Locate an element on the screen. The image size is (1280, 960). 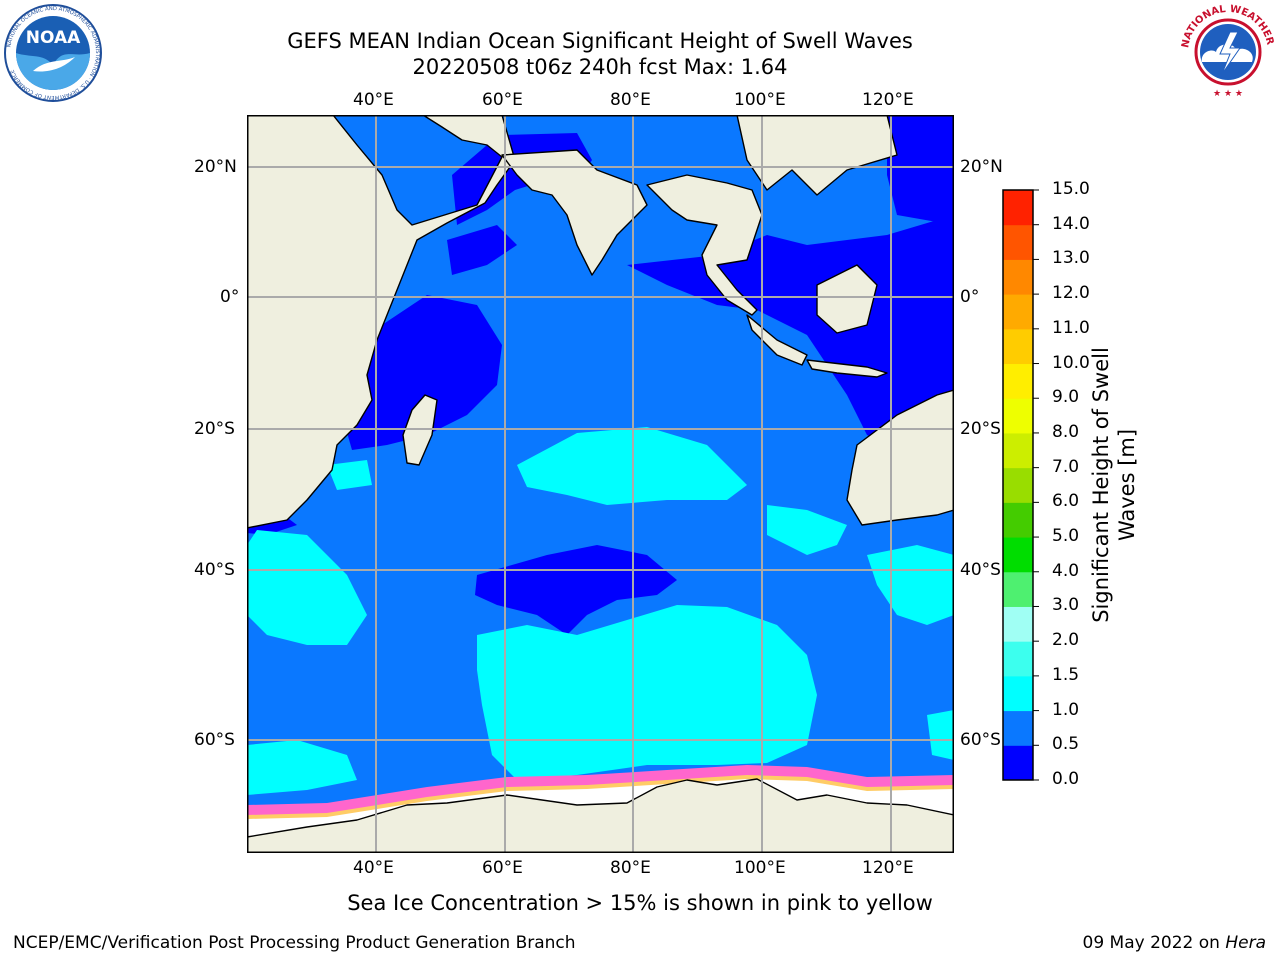
lon-label-bottom: 120°E is located at coordinates (888, 868).